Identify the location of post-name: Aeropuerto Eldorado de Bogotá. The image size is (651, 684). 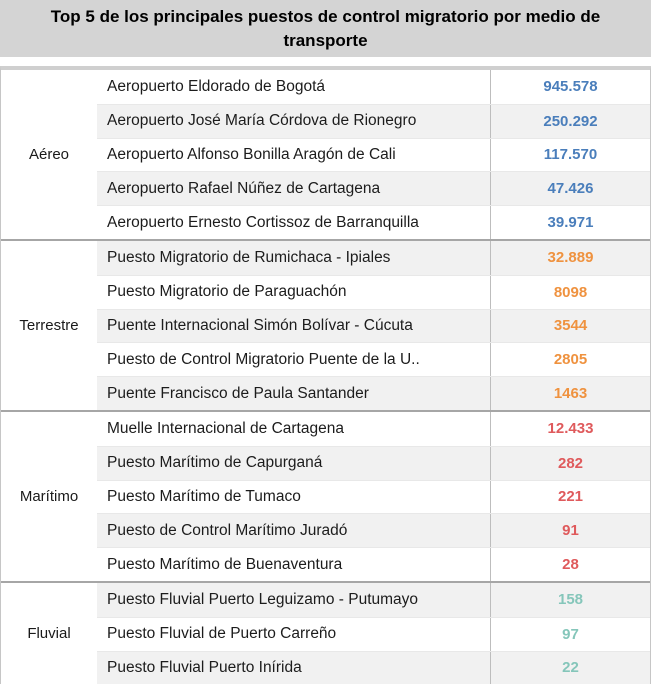
(216, 86).